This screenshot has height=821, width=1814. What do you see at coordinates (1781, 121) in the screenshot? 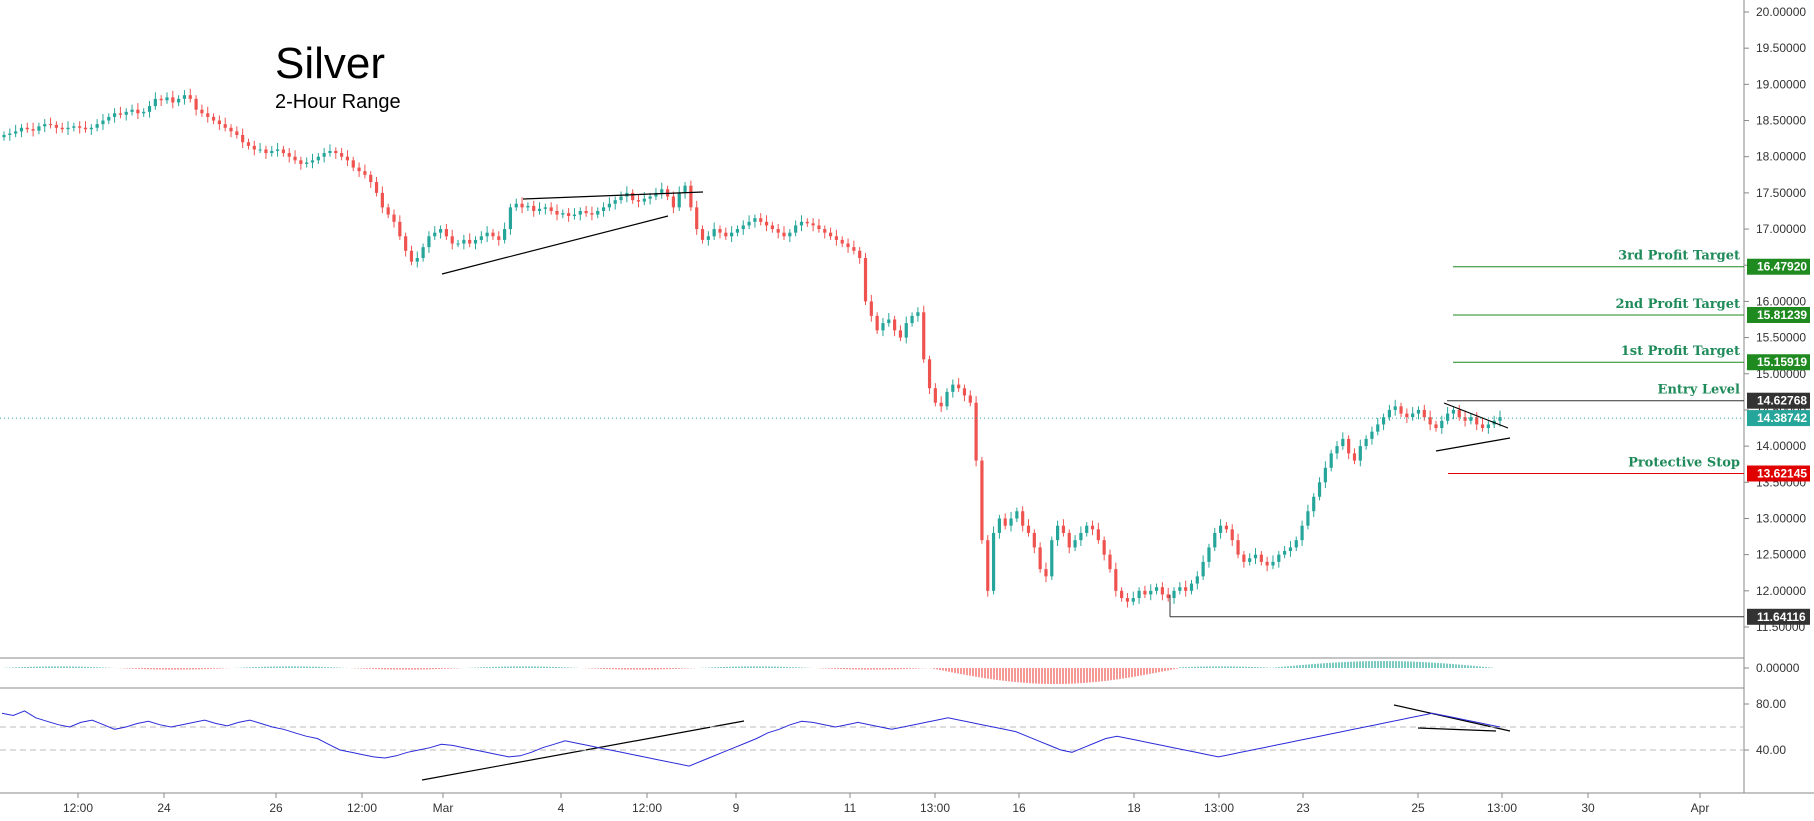
I see `price-tick-label: 18.50000` at bounding box center [1781, 121].